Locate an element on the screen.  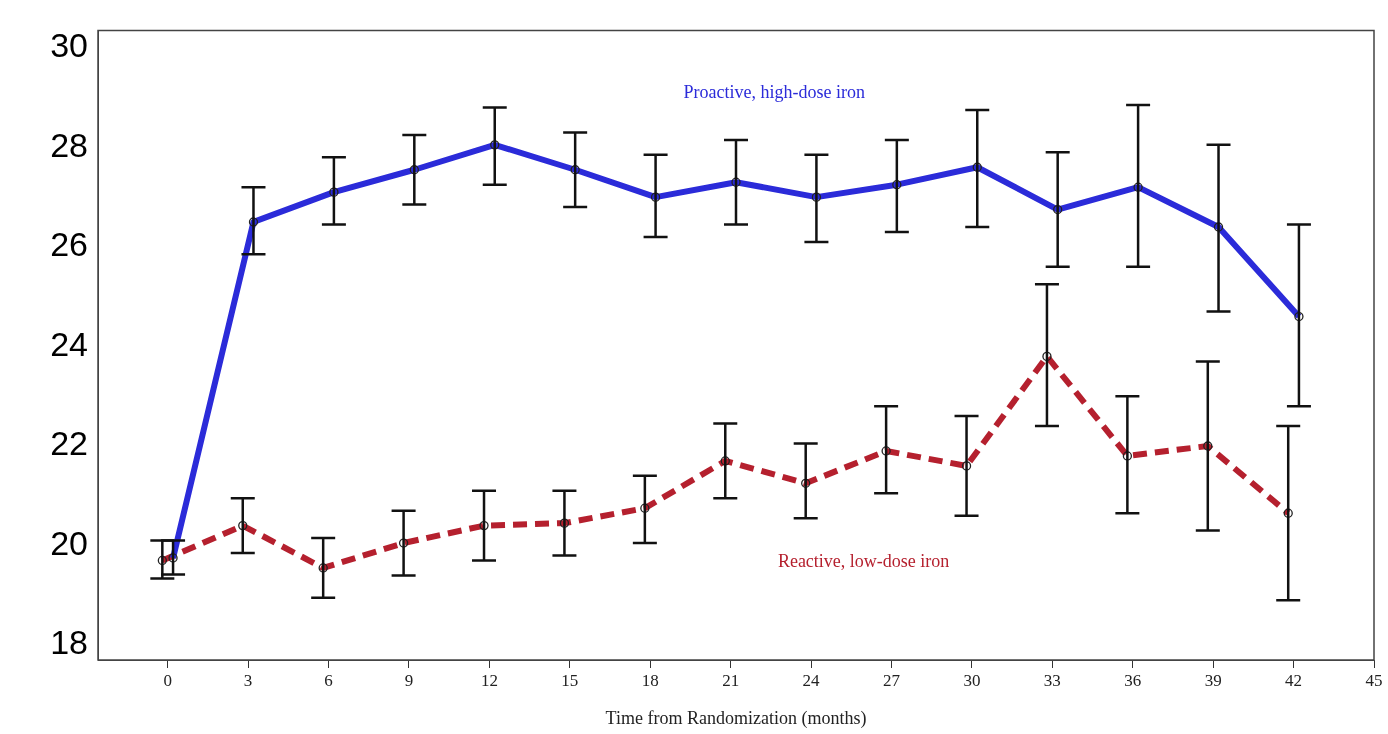
x-tick-label: 45 is located at coordinates (1374, 680).